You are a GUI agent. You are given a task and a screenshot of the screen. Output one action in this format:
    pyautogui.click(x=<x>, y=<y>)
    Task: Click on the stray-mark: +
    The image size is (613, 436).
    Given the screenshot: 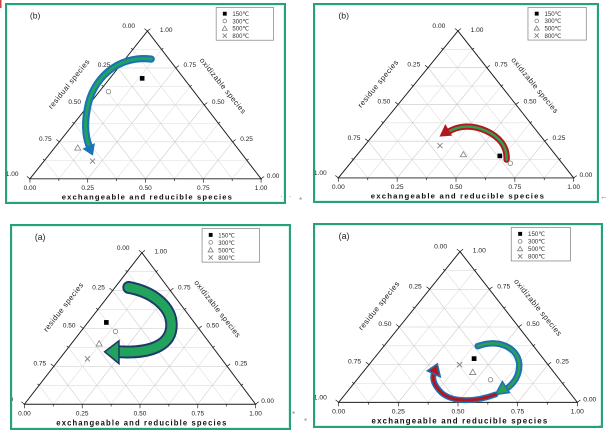 What is the action you would take?
    pyautogui.click(x=602, y=425)
    